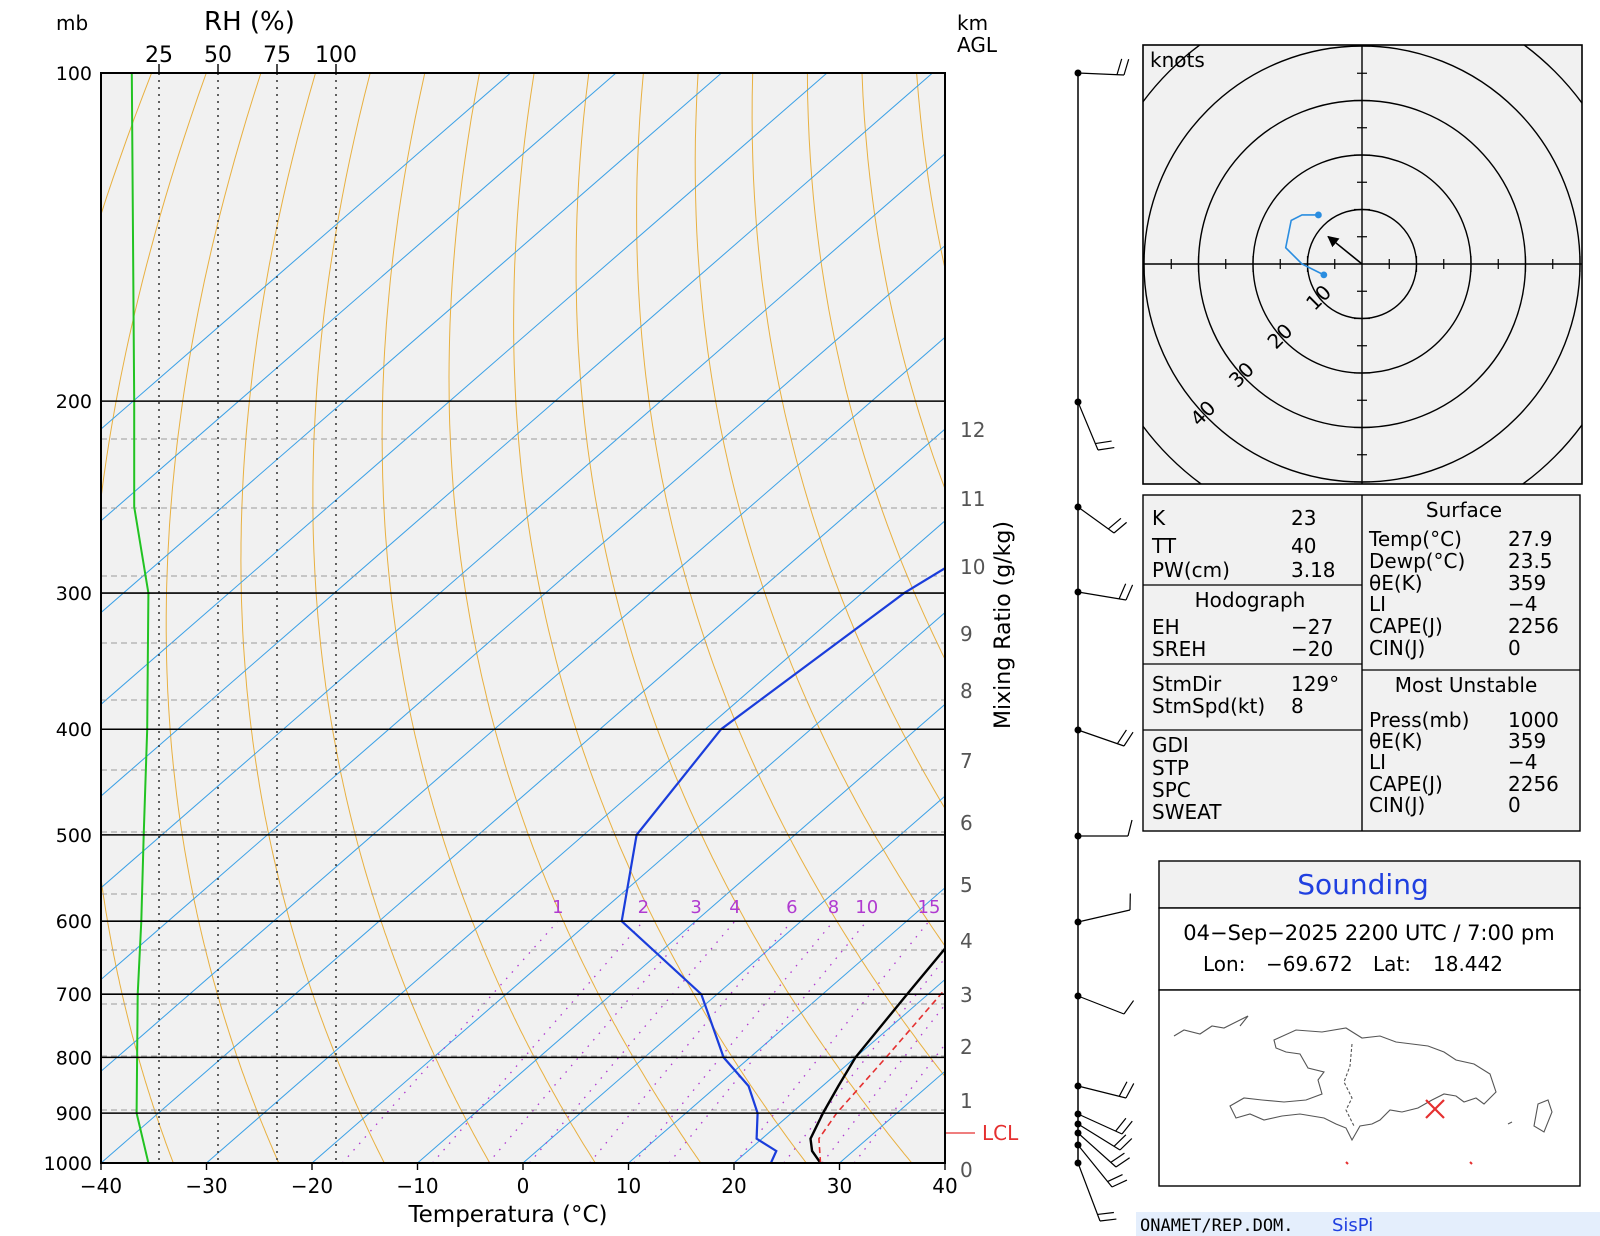  Describe the element at coordinates (1187, 812) in the screenshot. I see `index-label: SWEAT` at that location.